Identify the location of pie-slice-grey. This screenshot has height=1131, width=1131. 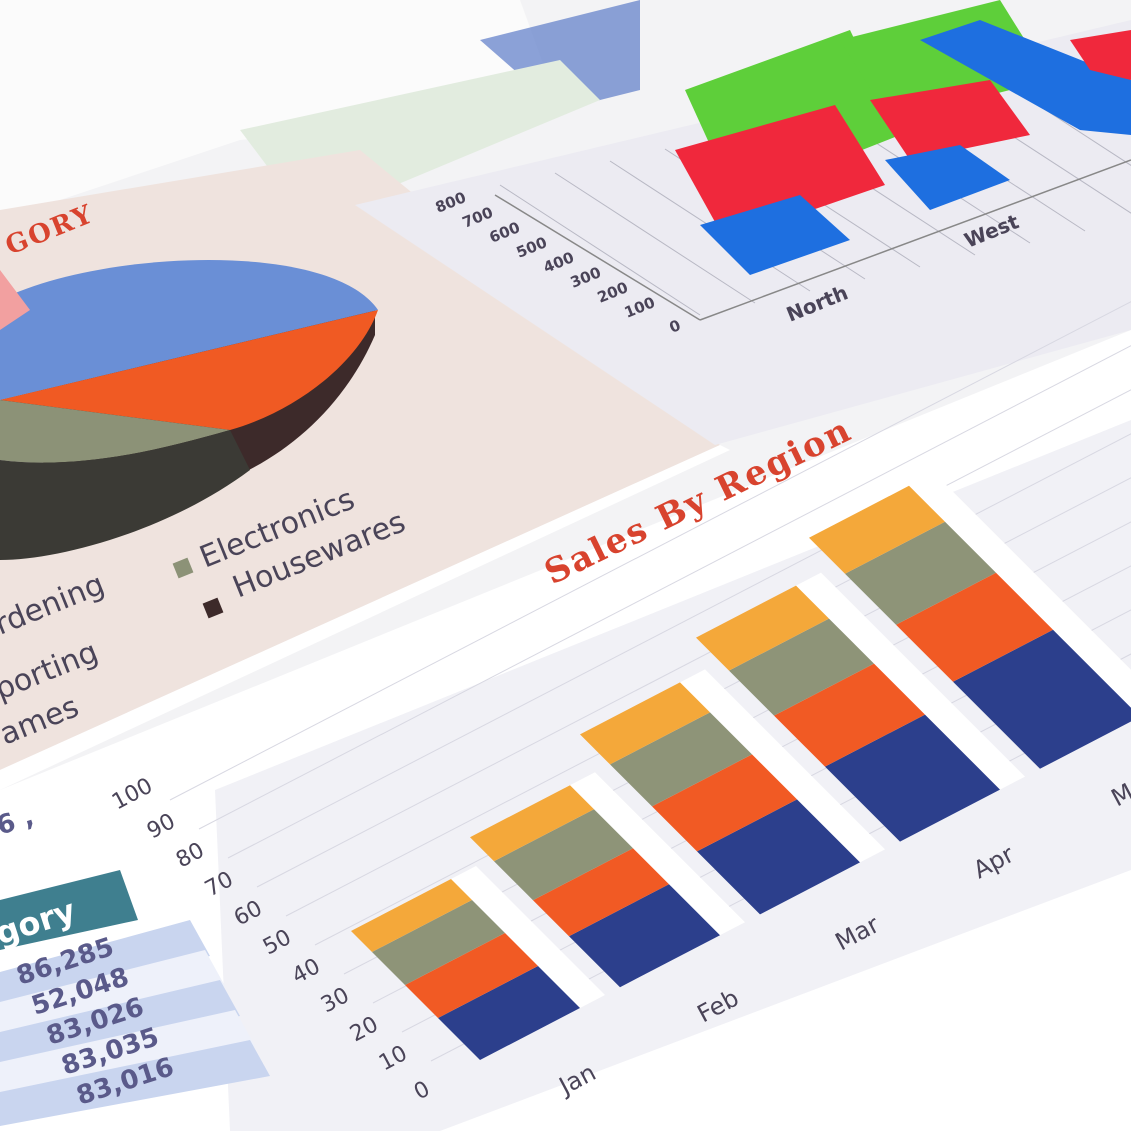
(115, 431).